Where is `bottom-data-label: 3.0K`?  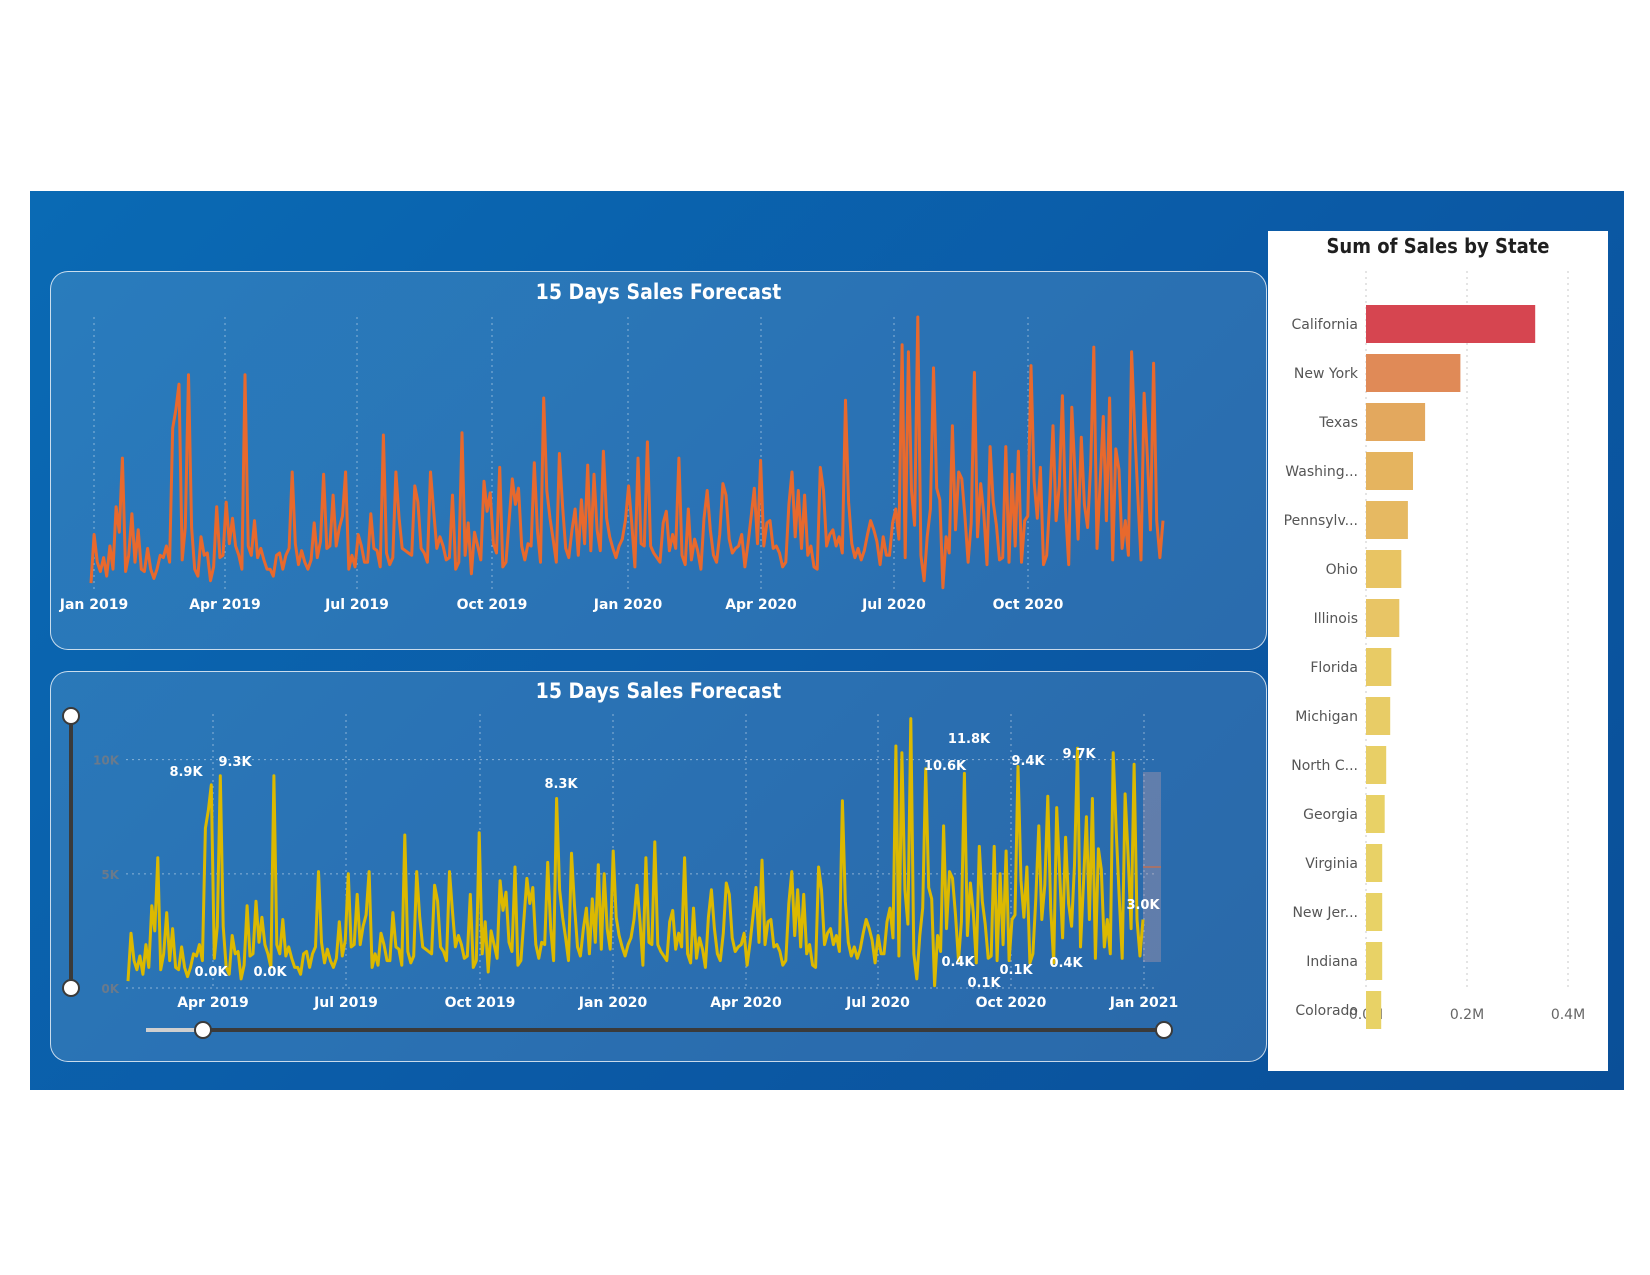 bottom-data-label: 3.0K is located at coordinates (1143, 905).